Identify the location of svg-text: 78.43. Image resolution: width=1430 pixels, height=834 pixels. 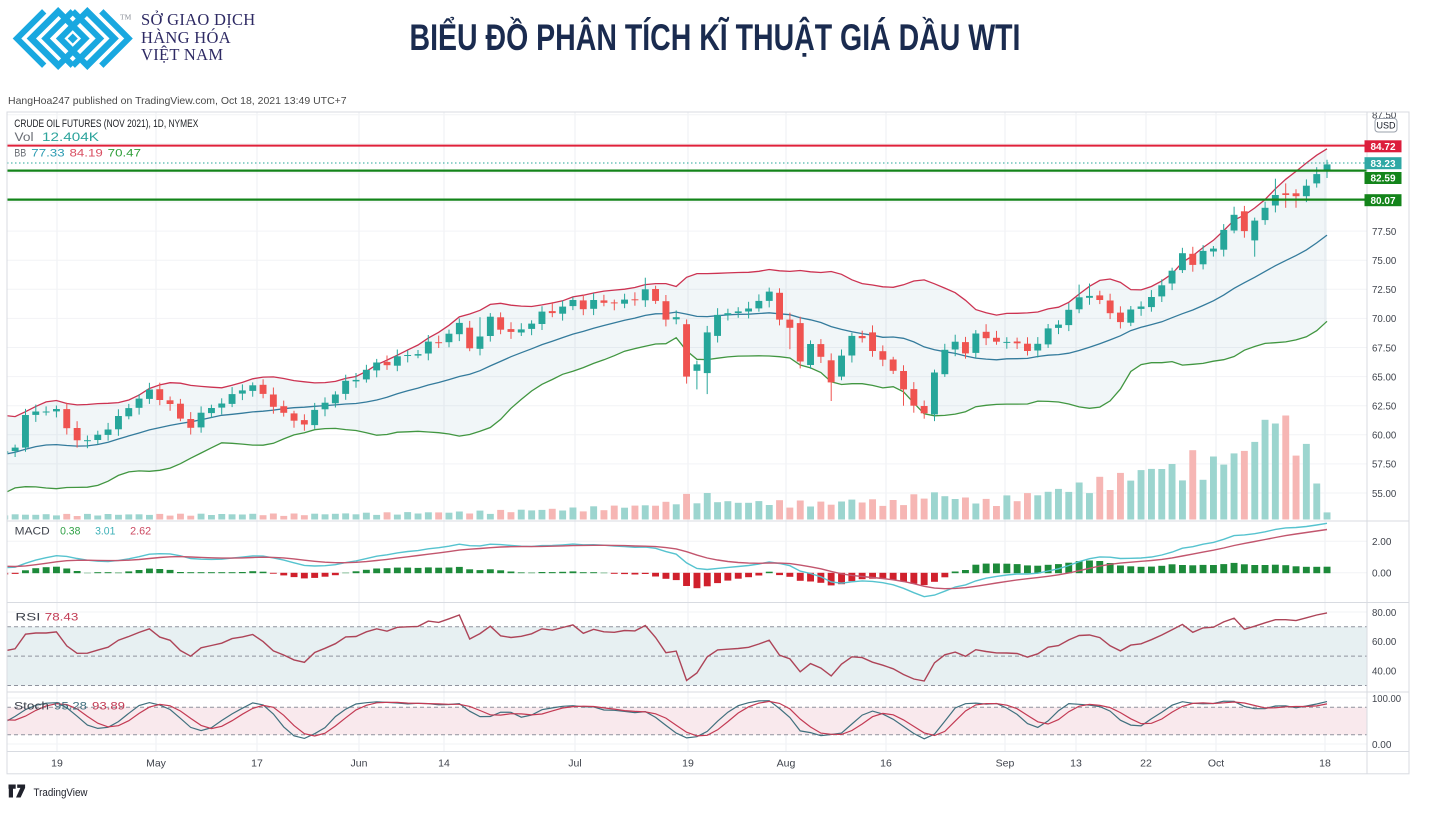
(62, 618).